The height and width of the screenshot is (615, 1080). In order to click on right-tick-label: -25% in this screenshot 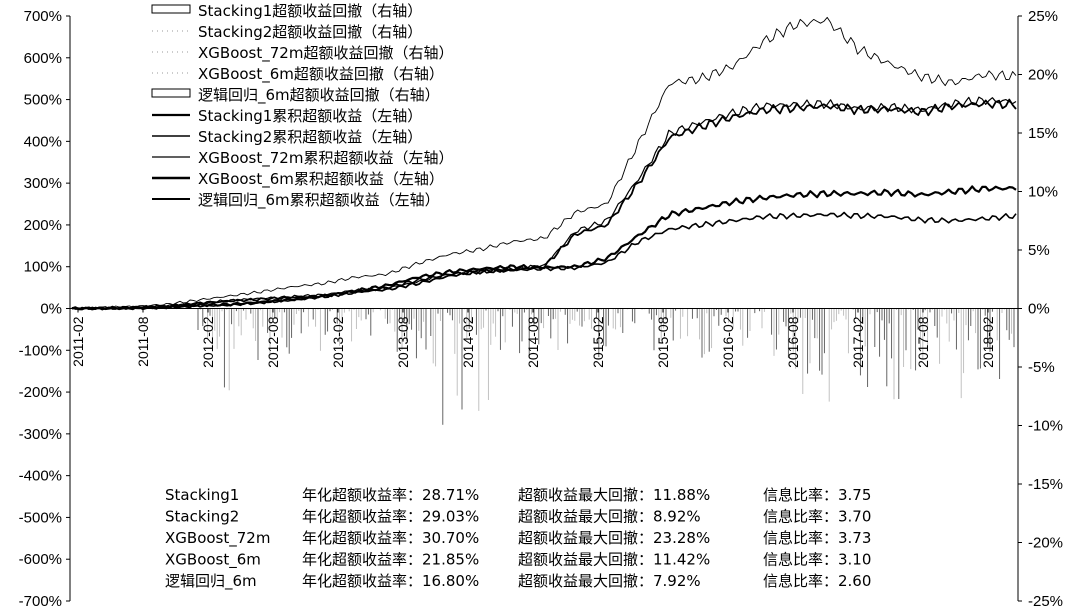, I will do `click(1045, 601)`.